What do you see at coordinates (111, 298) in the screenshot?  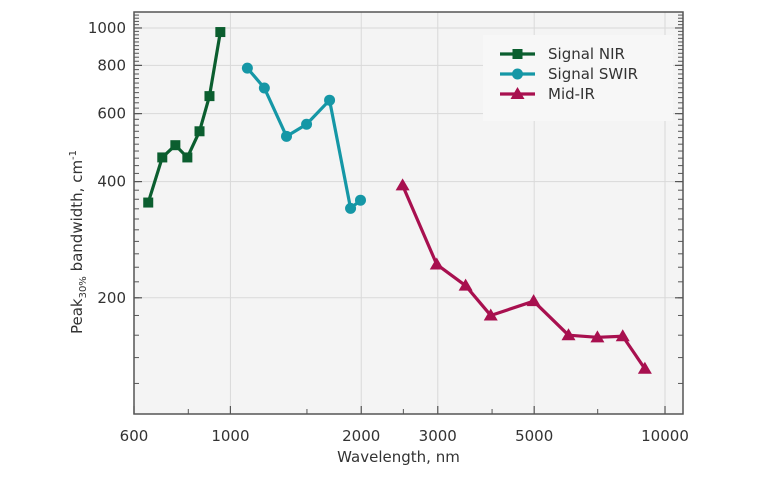 I see `y-tick-label: 200` at bounding box center [111, 298].